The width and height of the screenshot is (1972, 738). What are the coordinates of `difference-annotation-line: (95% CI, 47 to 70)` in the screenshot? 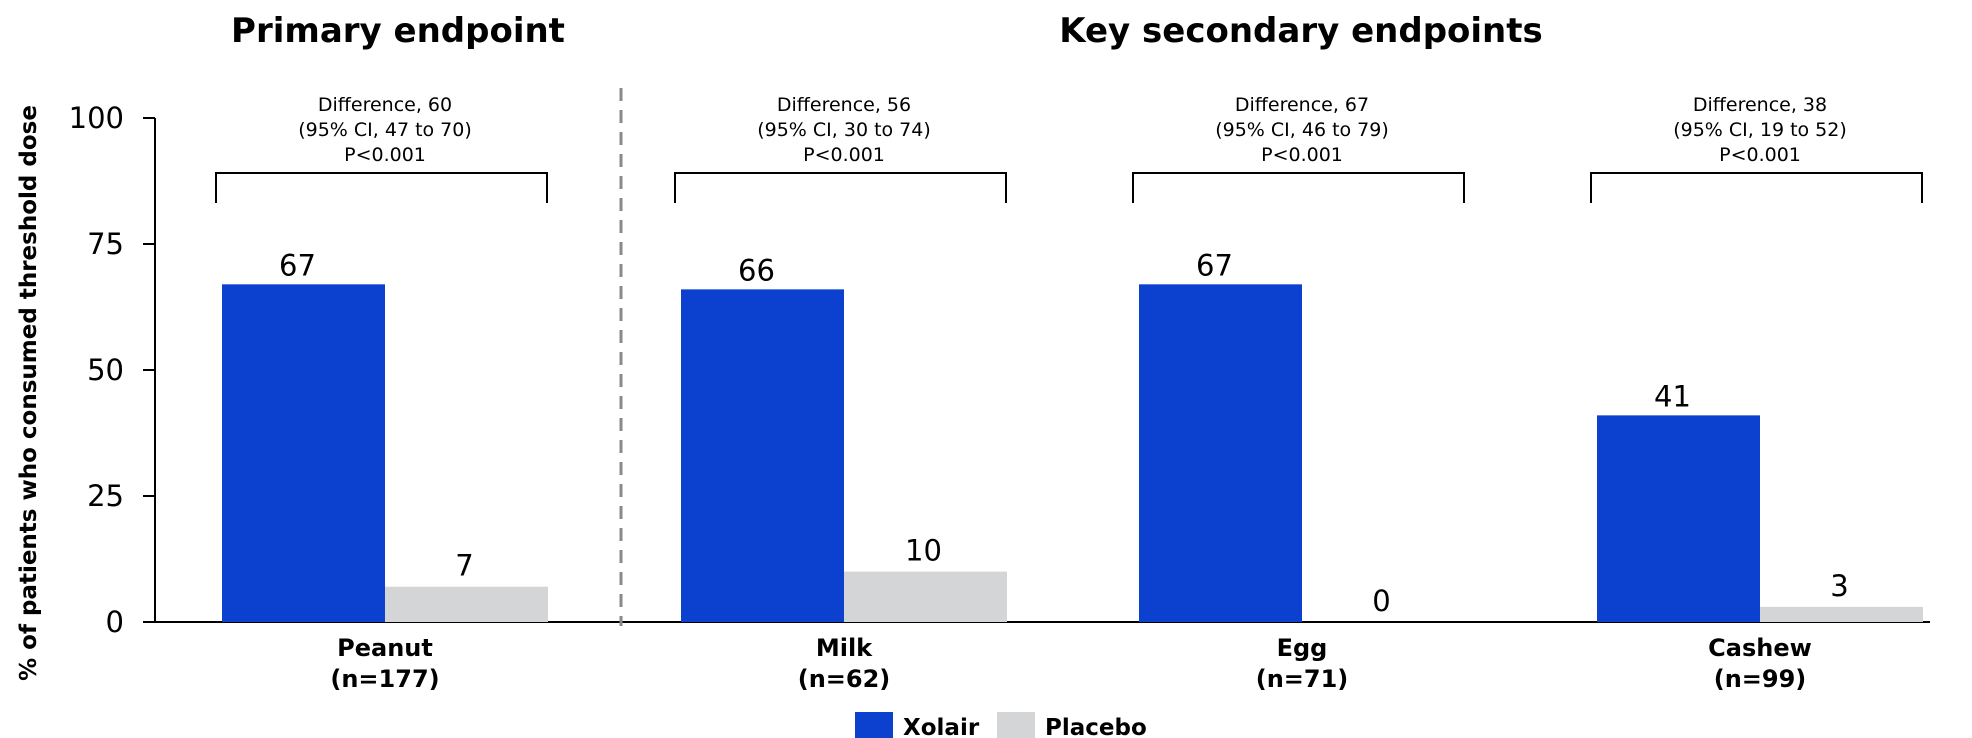 It's located at (385, 130).